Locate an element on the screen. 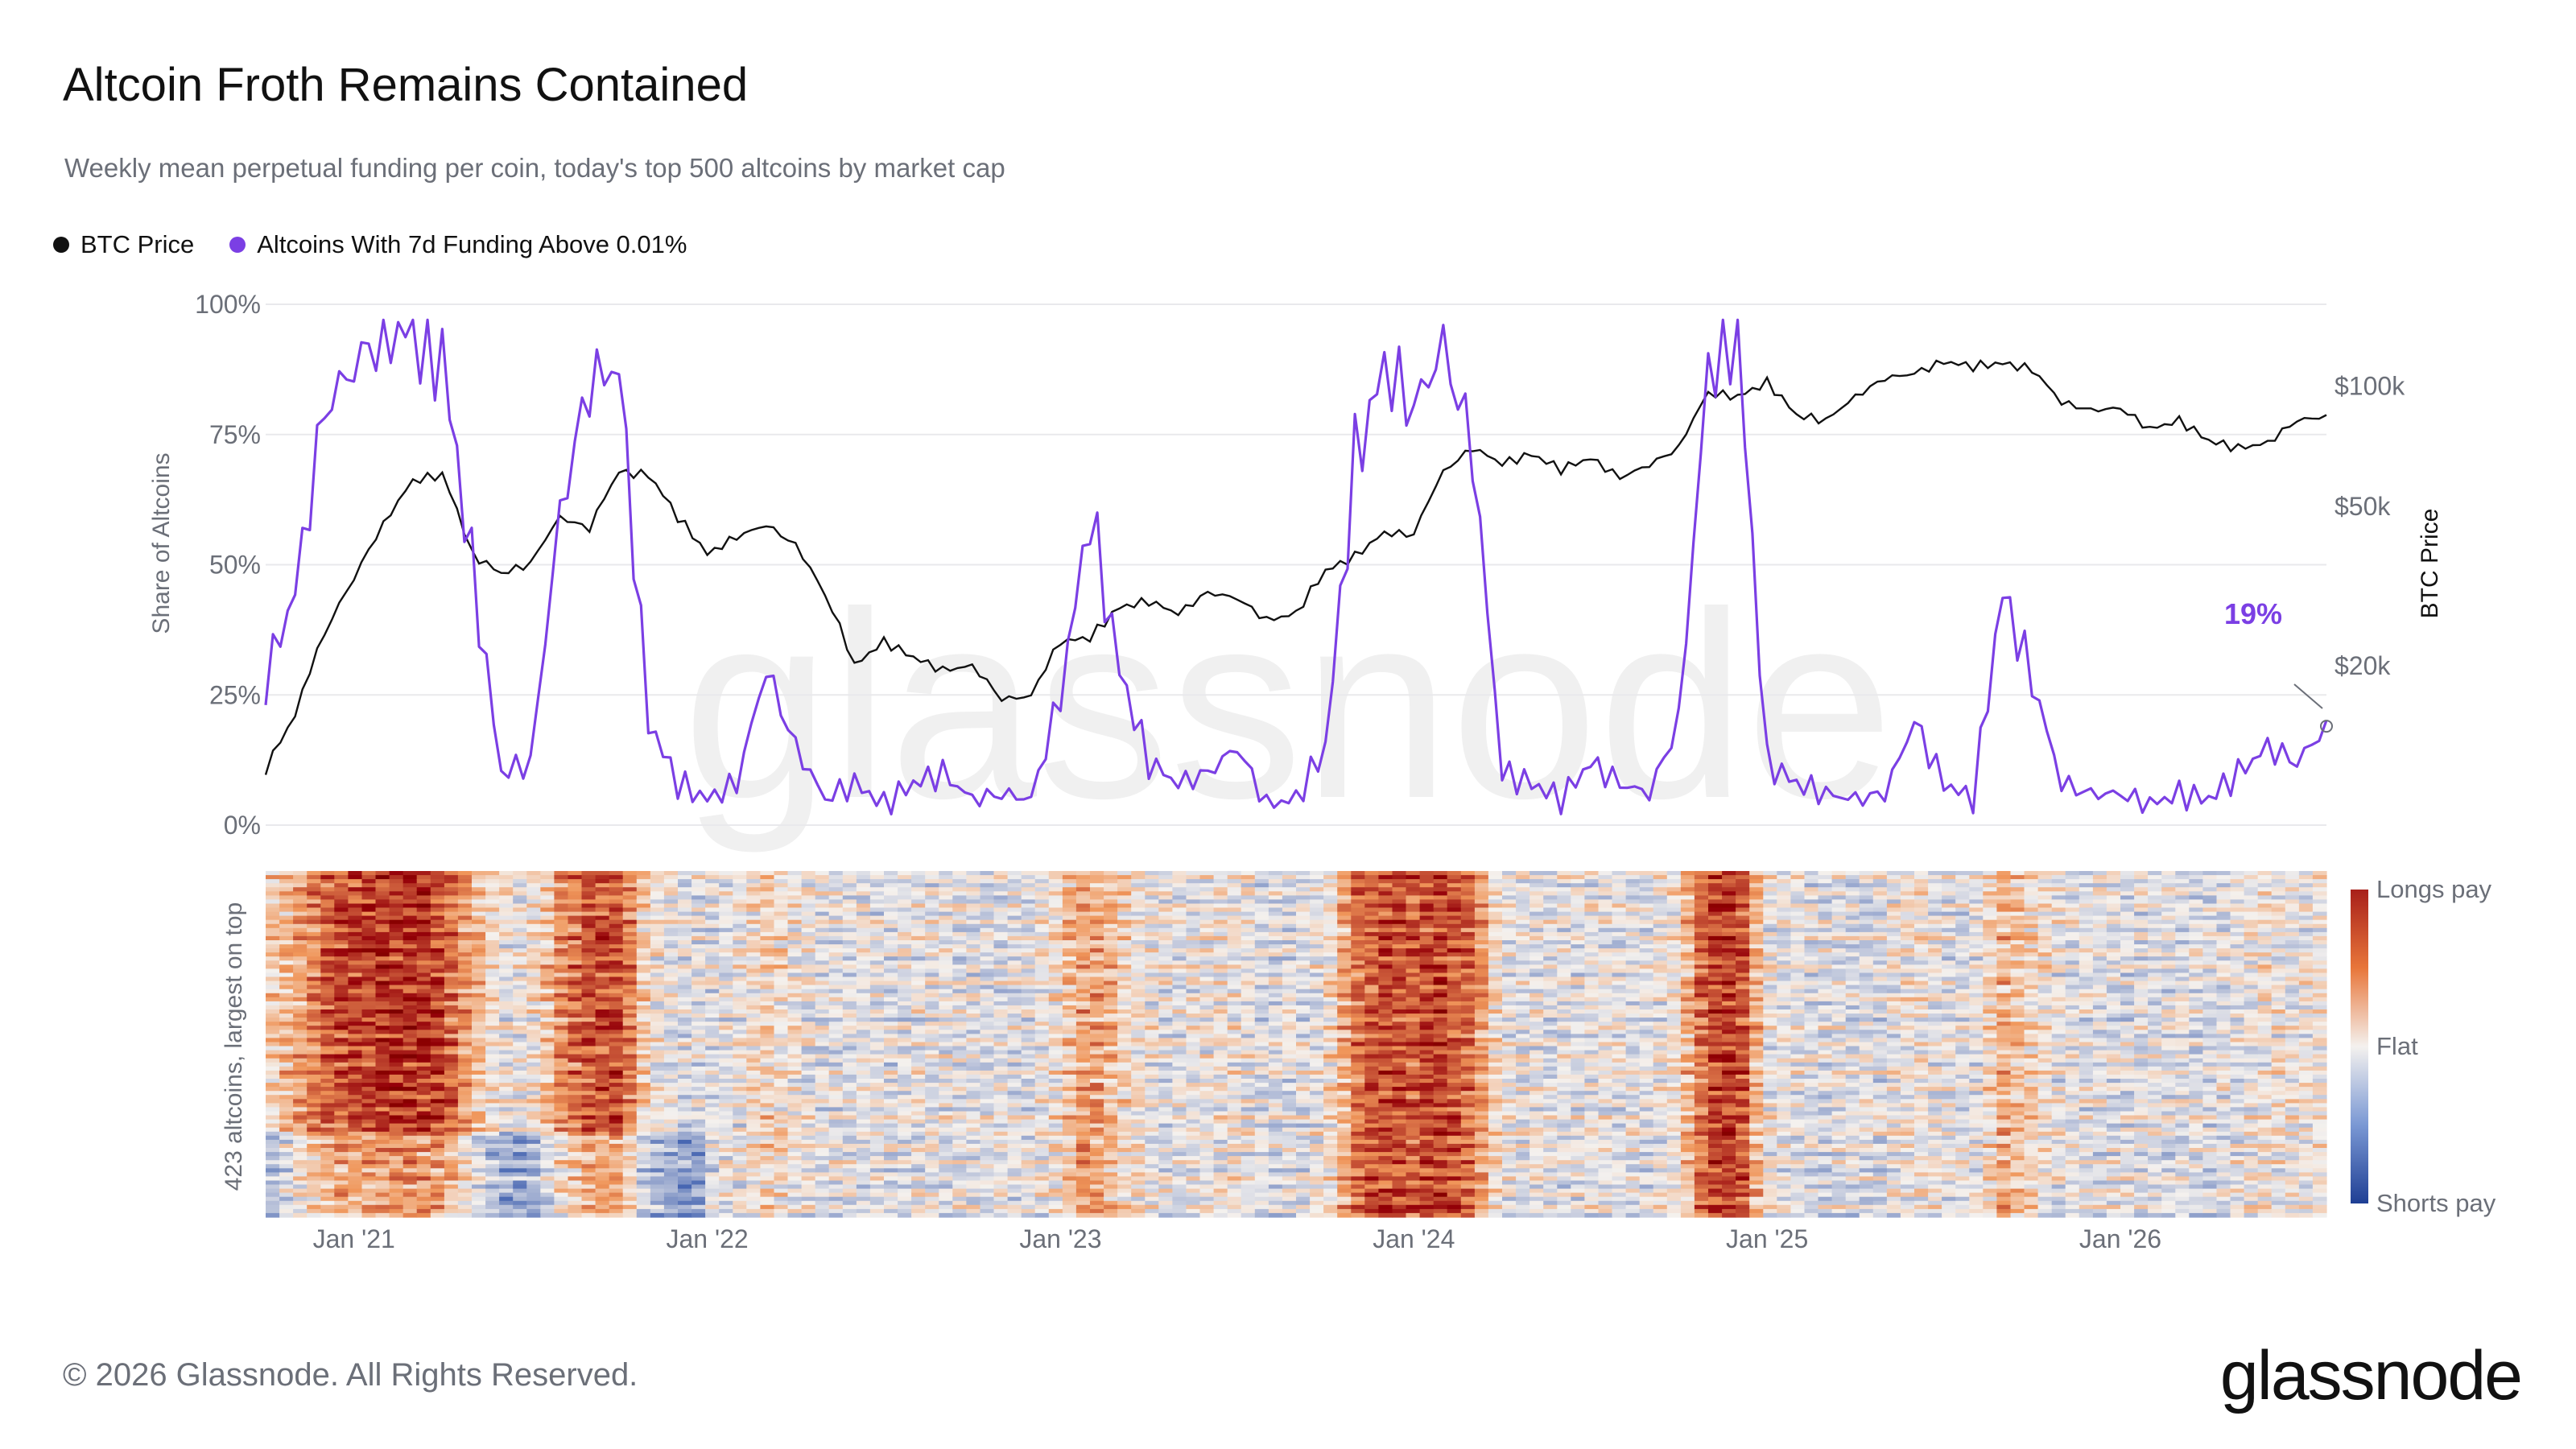 Image resolution: width=2576 pixels, height=1449 pixels. legend-item-btc: BTC Price is located at coordinates (123, 244).